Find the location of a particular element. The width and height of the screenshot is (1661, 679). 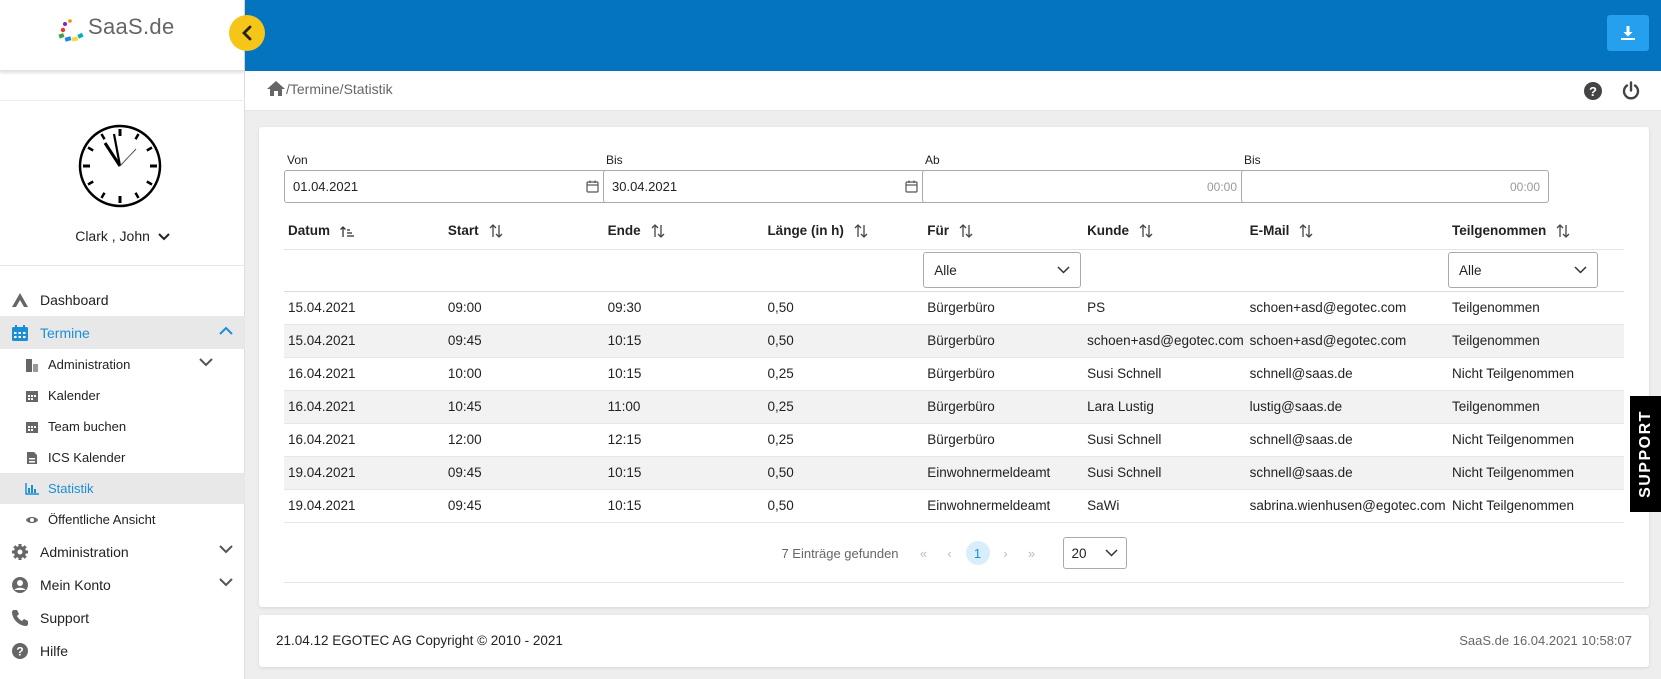

col-email: E-Mail is located at coordinates (1346, 231).